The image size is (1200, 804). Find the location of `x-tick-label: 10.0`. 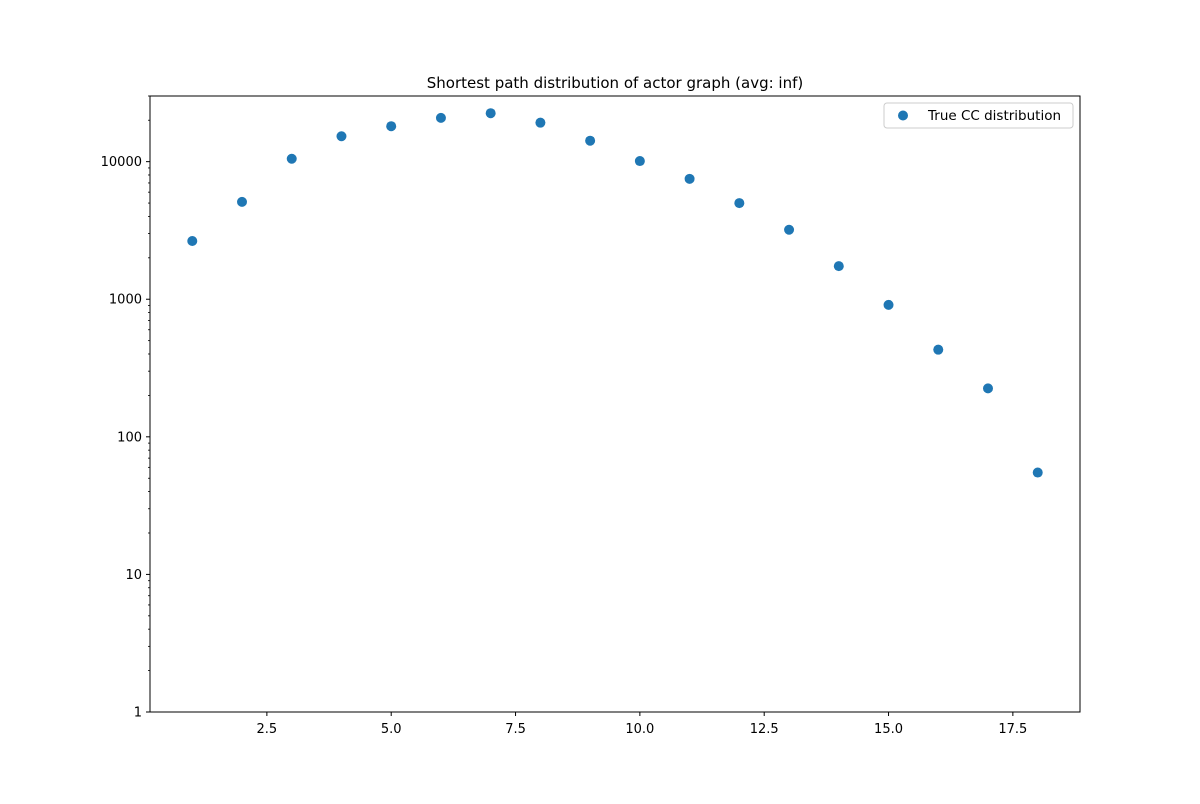

x-tick-label: 10.0 is located at coordinates (639, 729).